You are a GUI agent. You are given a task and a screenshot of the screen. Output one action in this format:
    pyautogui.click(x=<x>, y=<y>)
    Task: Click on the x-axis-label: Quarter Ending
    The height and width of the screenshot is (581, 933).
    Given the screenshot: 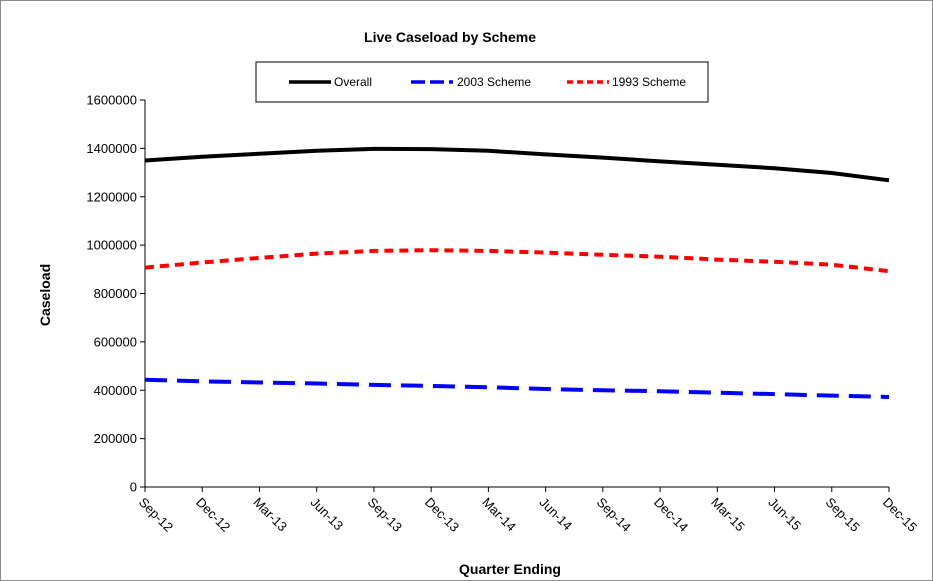 What is the action you would take?
    pyautogui.click(x=510, y=569)
    